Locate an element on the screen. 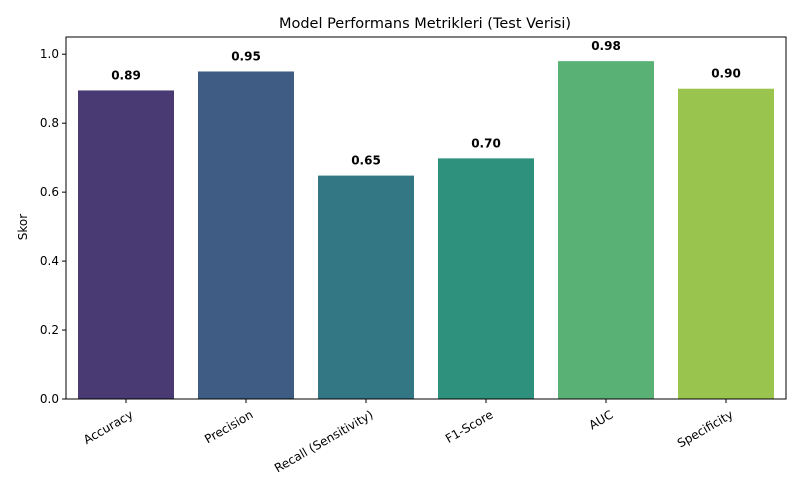 The image size is (800, 504). x-tick-label: Specificity is located at coordinates (705, 428).